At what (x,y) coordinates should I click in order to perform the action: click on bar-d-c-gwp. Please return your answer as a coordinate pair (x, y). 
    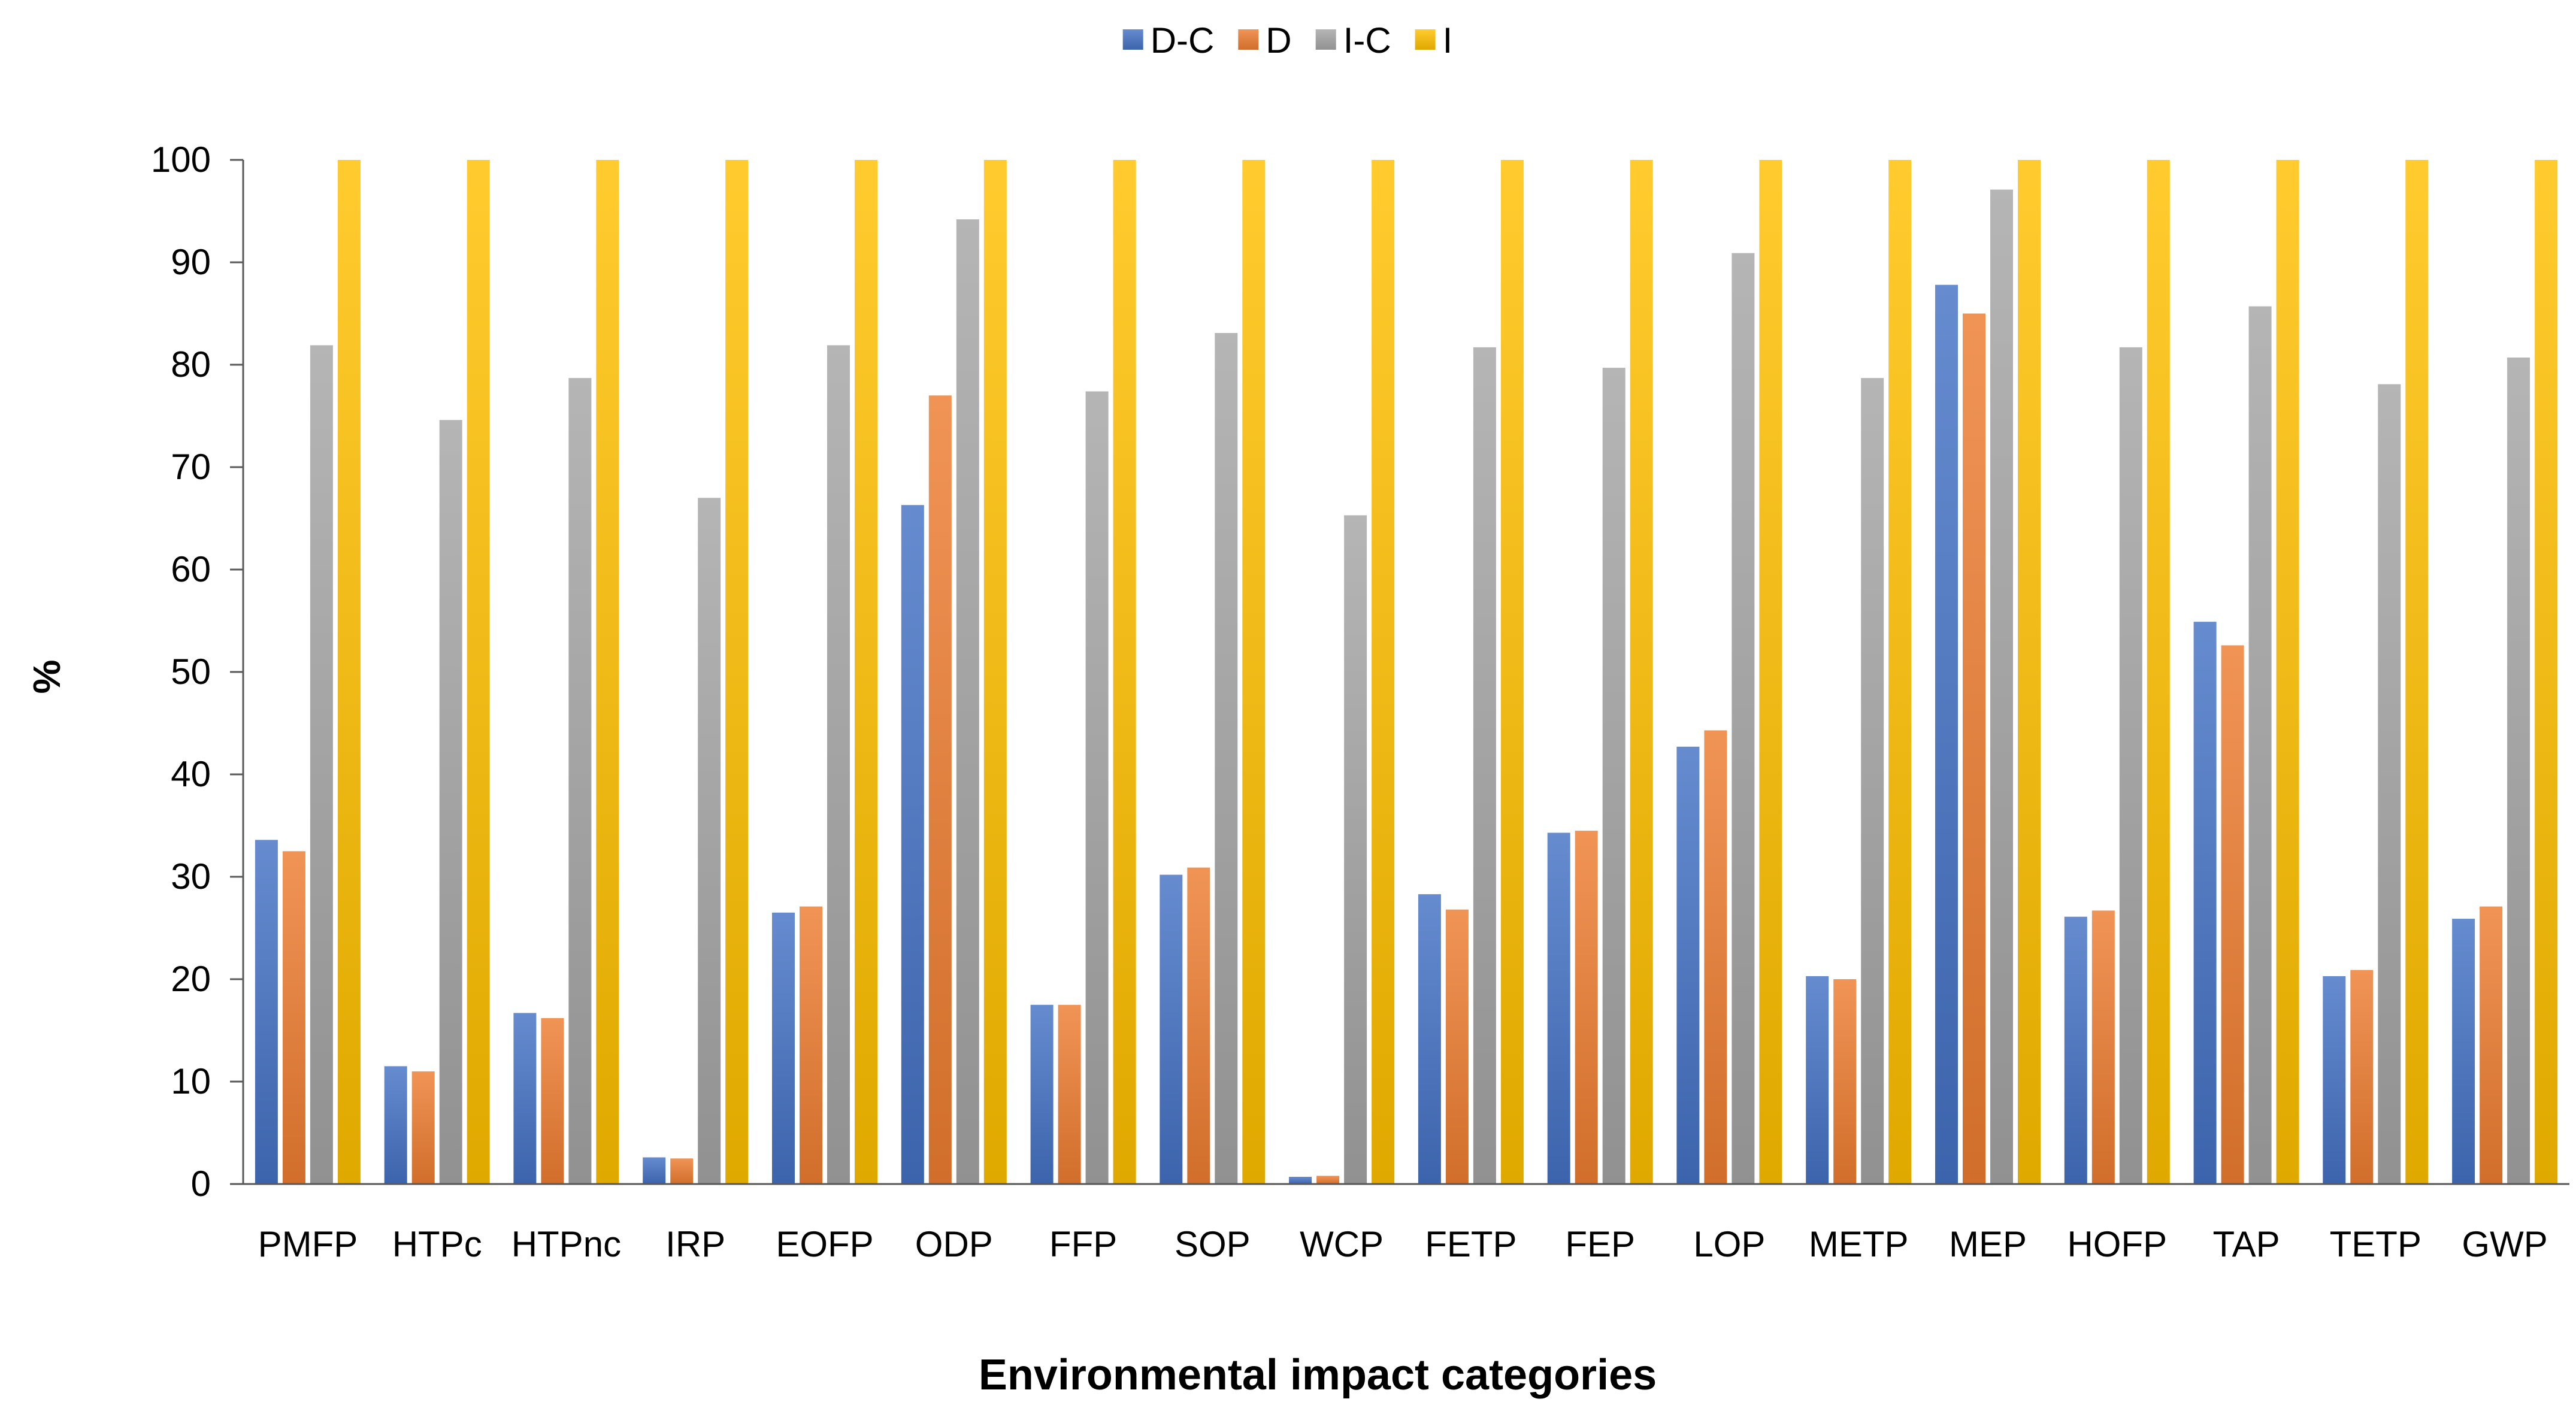
    Looking at the image, I should click on (2463, 1051).